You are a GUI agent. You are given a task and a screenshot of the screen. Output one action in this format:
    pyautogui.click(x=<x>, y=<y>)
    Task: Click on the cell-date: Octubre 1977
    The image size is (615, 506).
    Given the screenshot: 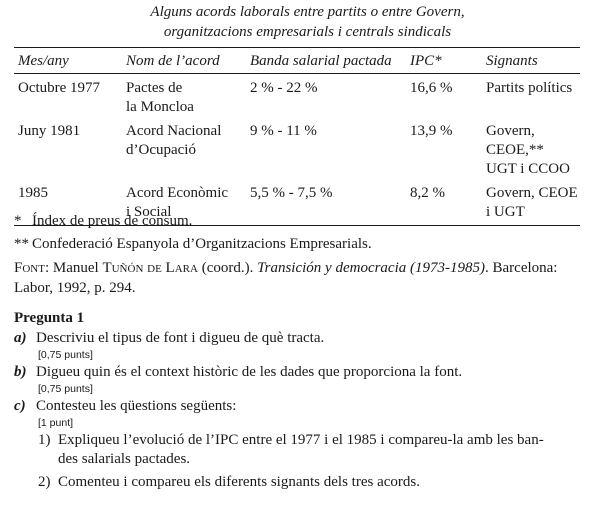 What is the action you would take?
    pyautogui.click(x=59, y=88)
    